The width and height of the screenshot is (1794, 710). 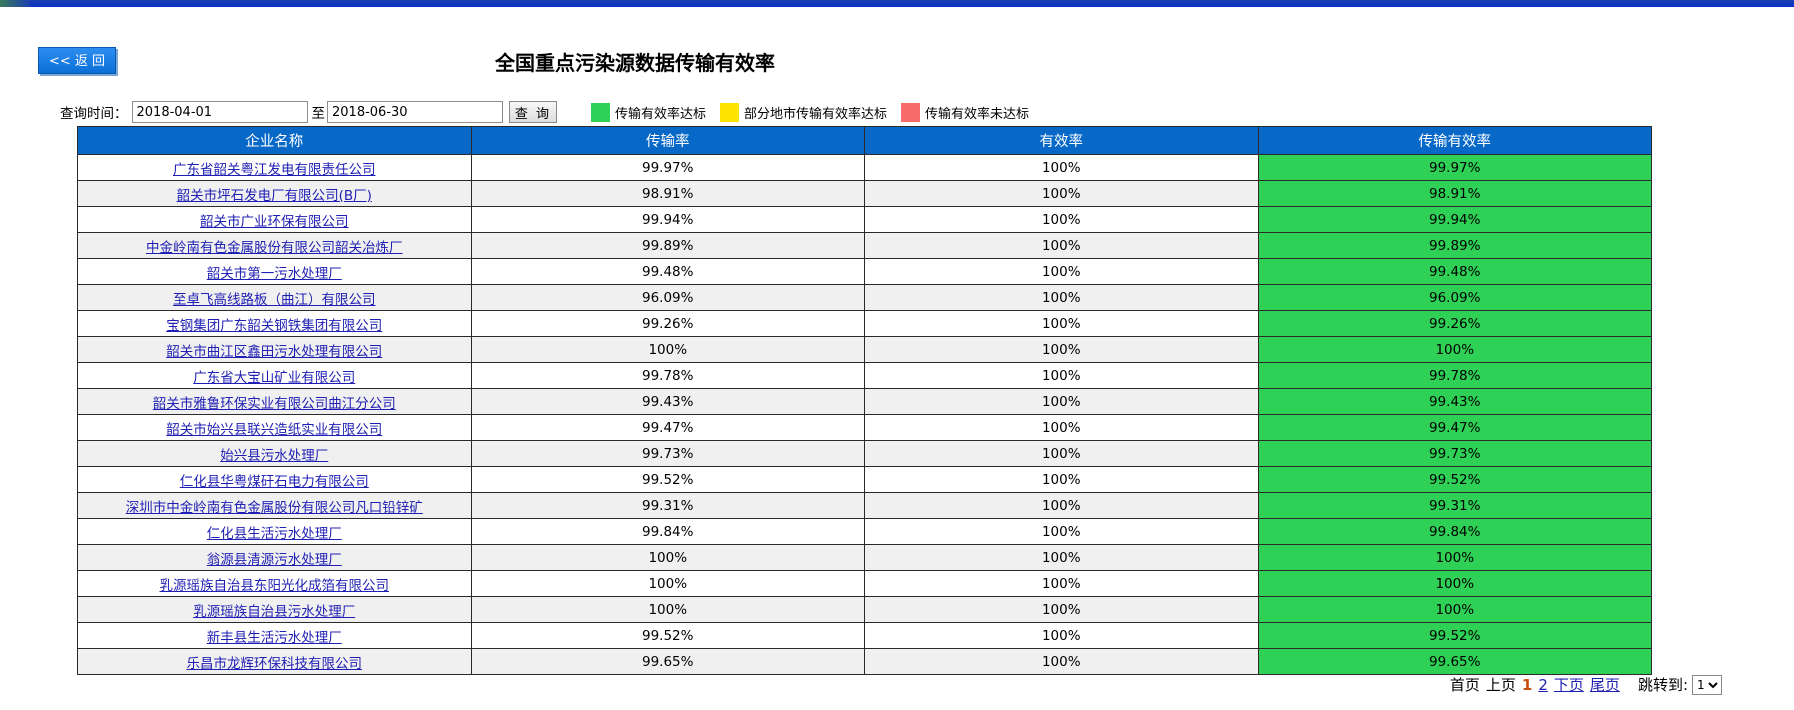 What do you see at coordinates (667, 505) in the screenshot?
I see `transmission-rate-cell: 99.31%` at bounding box center [667, 505].